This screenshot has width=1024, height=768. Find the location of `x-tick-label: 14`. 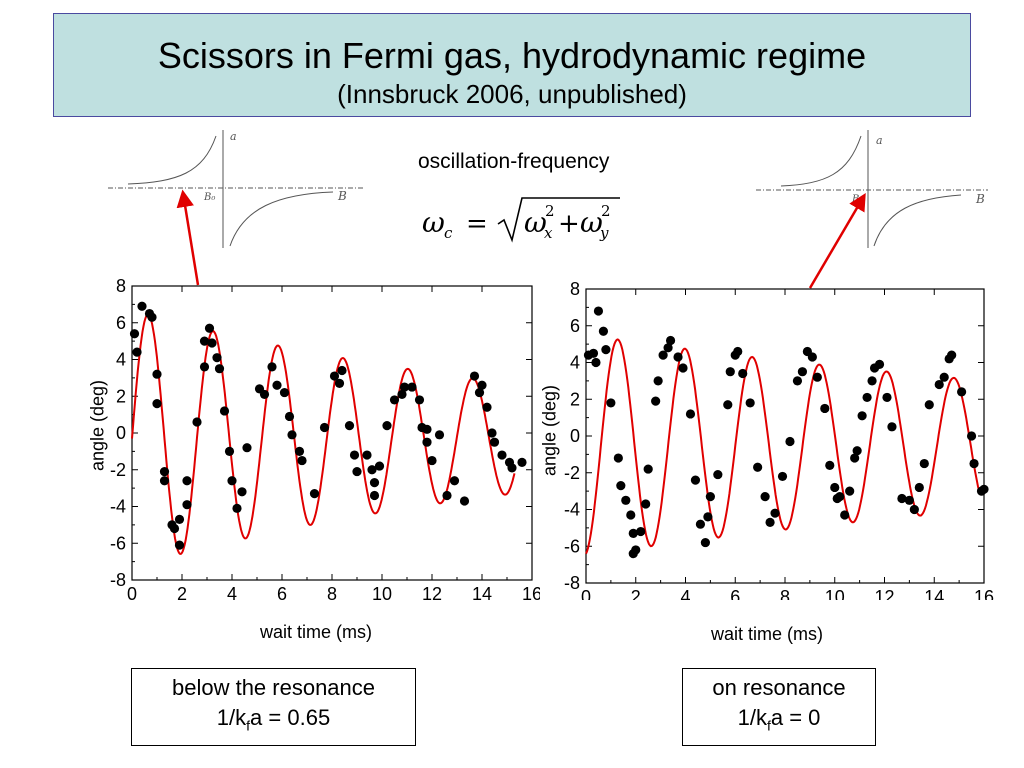

x-tick-label: 14 is located at coordinates (482, 592).